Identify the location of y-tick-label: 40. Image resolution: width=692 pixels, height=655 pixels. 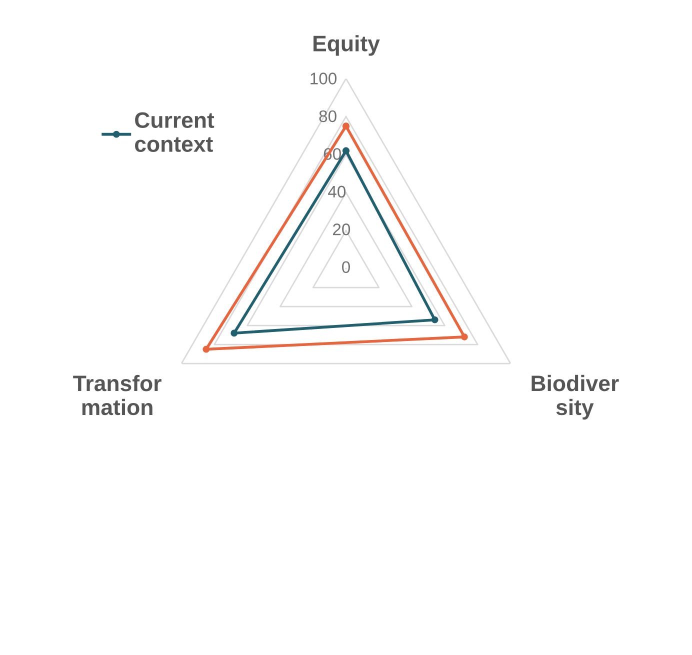
(337, 192).